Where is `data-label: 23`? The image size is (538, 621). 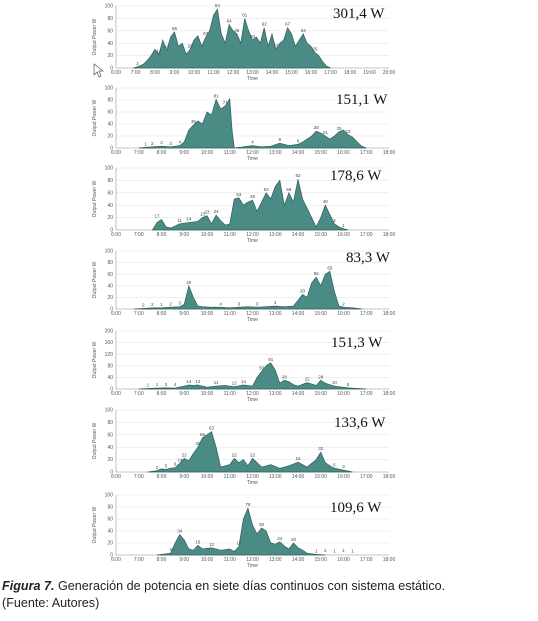 data-label: 23 is located at coordinates (349, 131).